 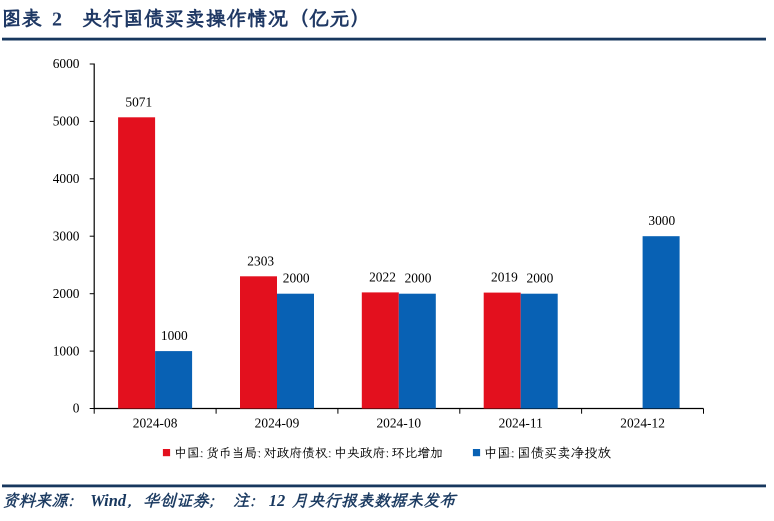 I want to click on svg-text: 5071, so click(x=138, y=101).